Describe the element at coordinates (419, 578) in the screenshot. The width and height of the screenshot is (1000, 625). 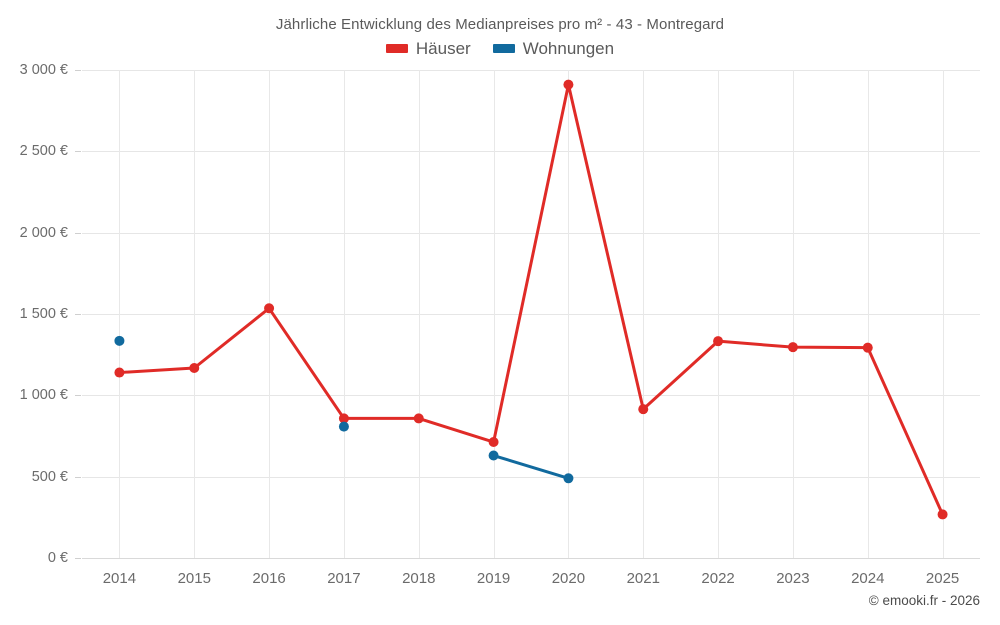
I see `x-axis-tick-label: 2018` at that location.